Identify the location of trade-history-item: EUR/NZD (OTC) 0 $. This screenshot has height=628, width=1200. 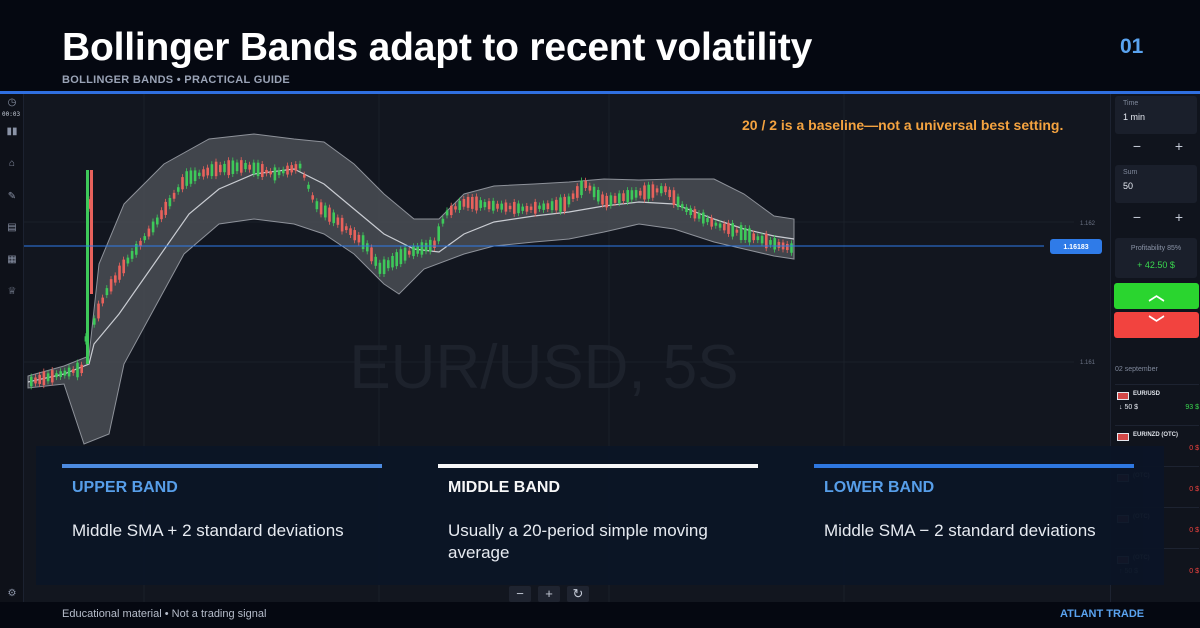
(1157, 442).